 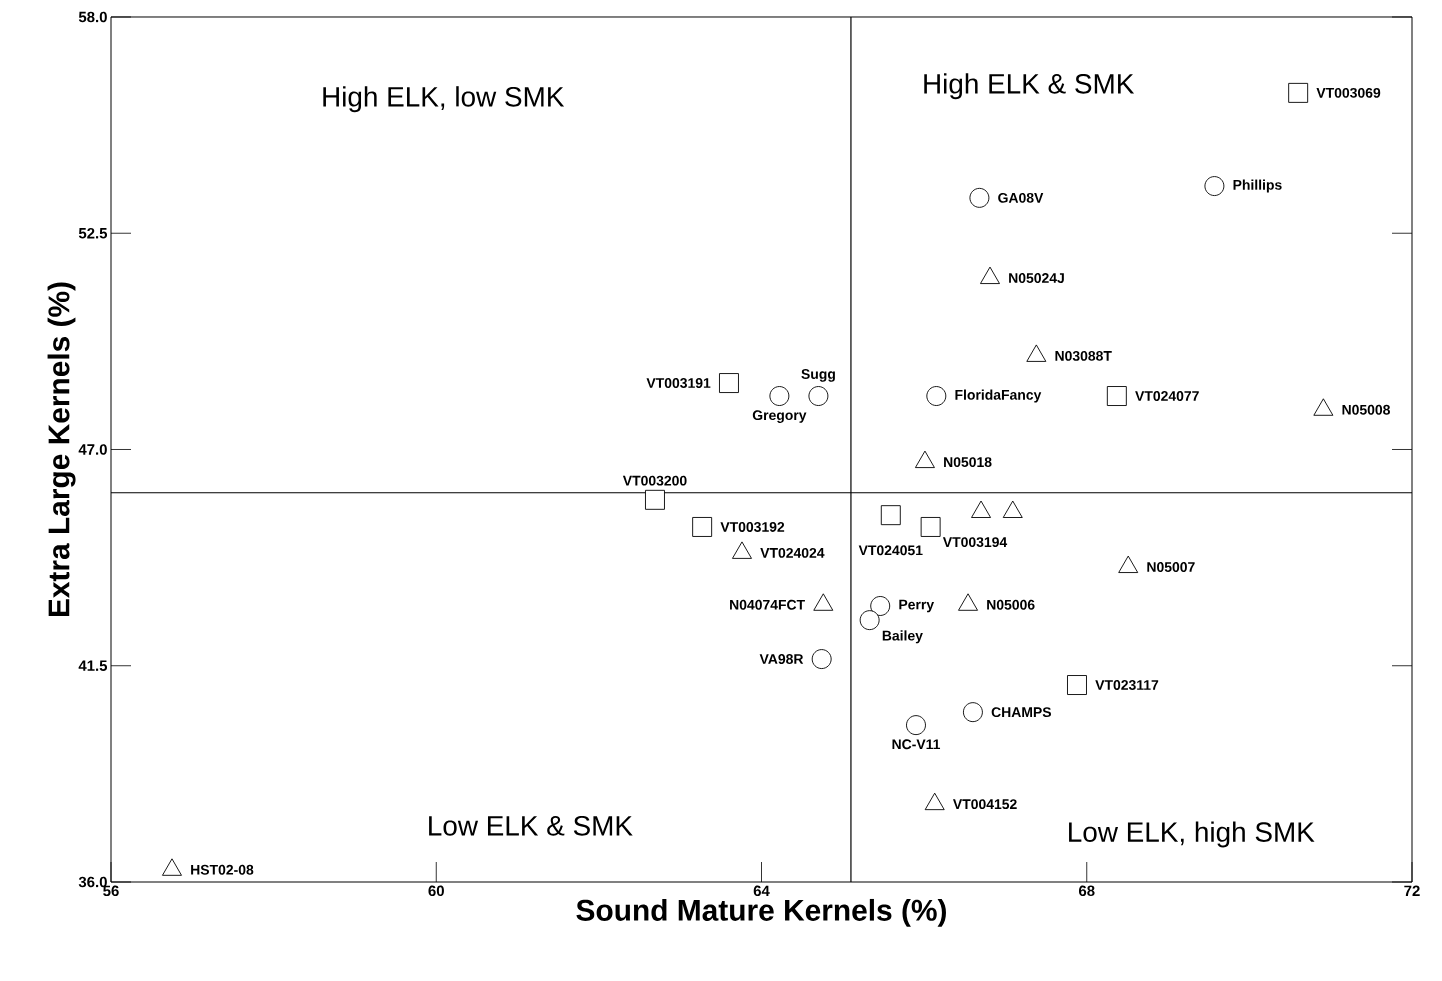 What do you see at coordinates (61, 449) in the screenshot?
I see `y-axis-title: Extra Large Kernels (%)` at bounding box center [61, 449].